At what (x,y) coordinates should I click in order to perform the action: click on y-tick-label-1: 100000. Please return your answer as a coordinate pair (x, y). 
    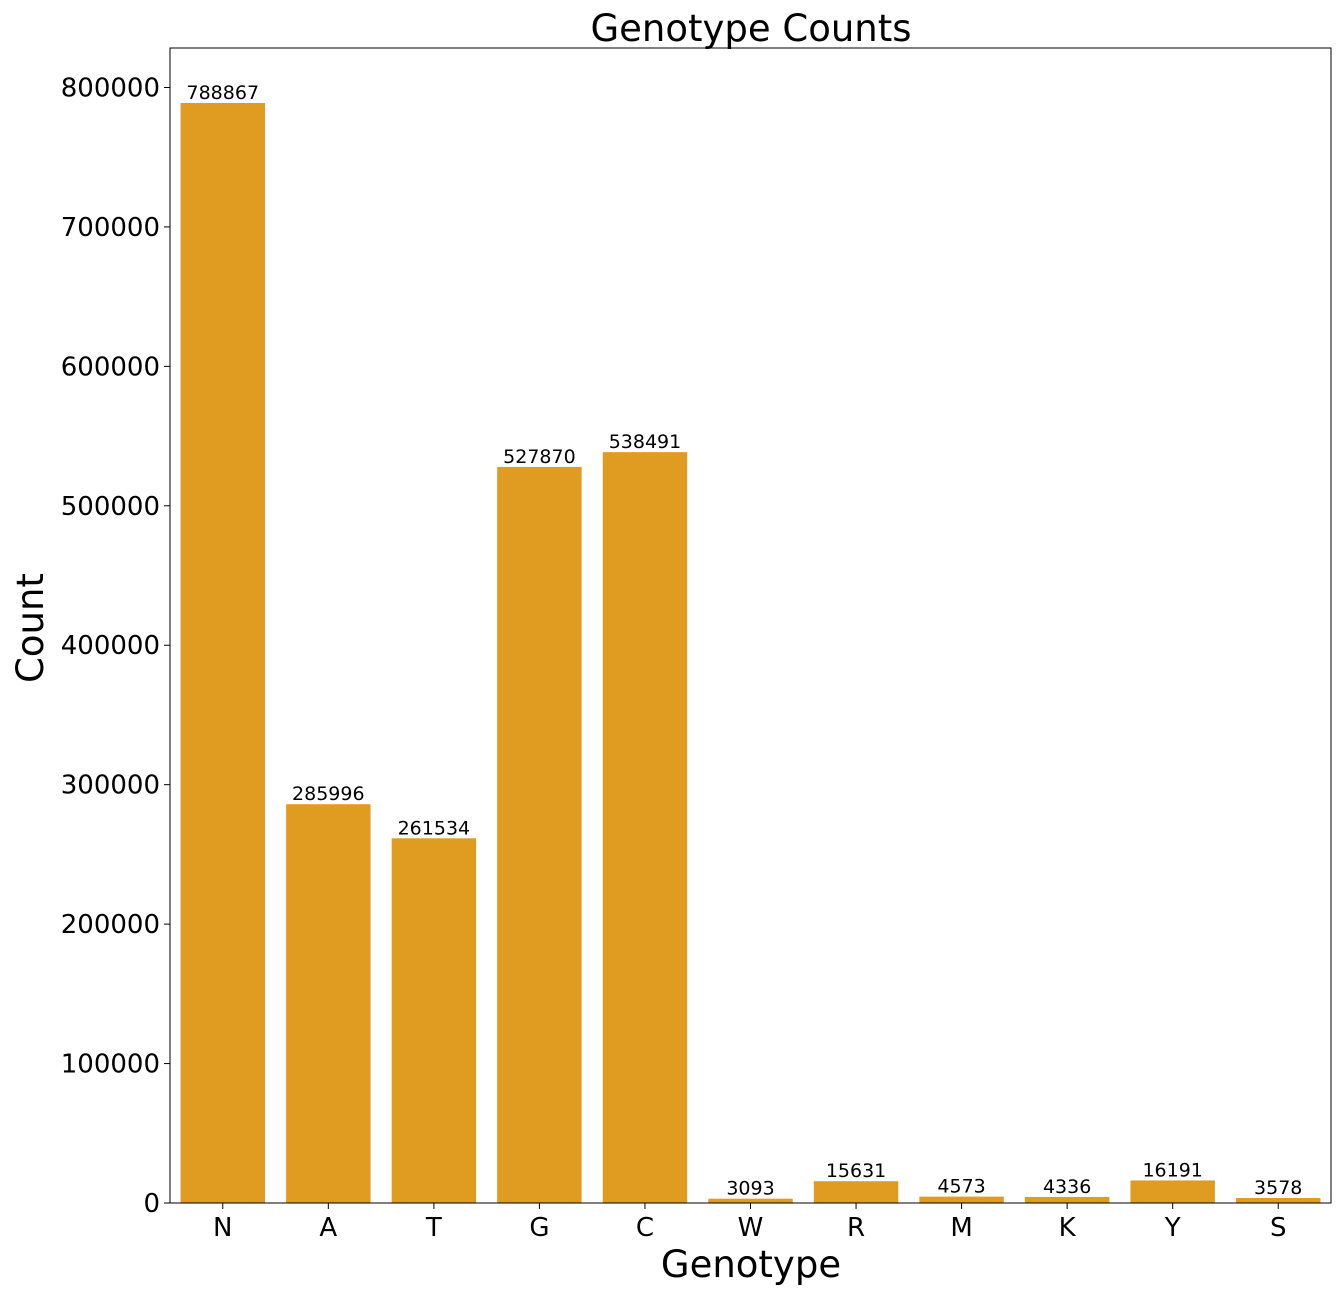
    Looking at the image, I should click on (110, 1065).